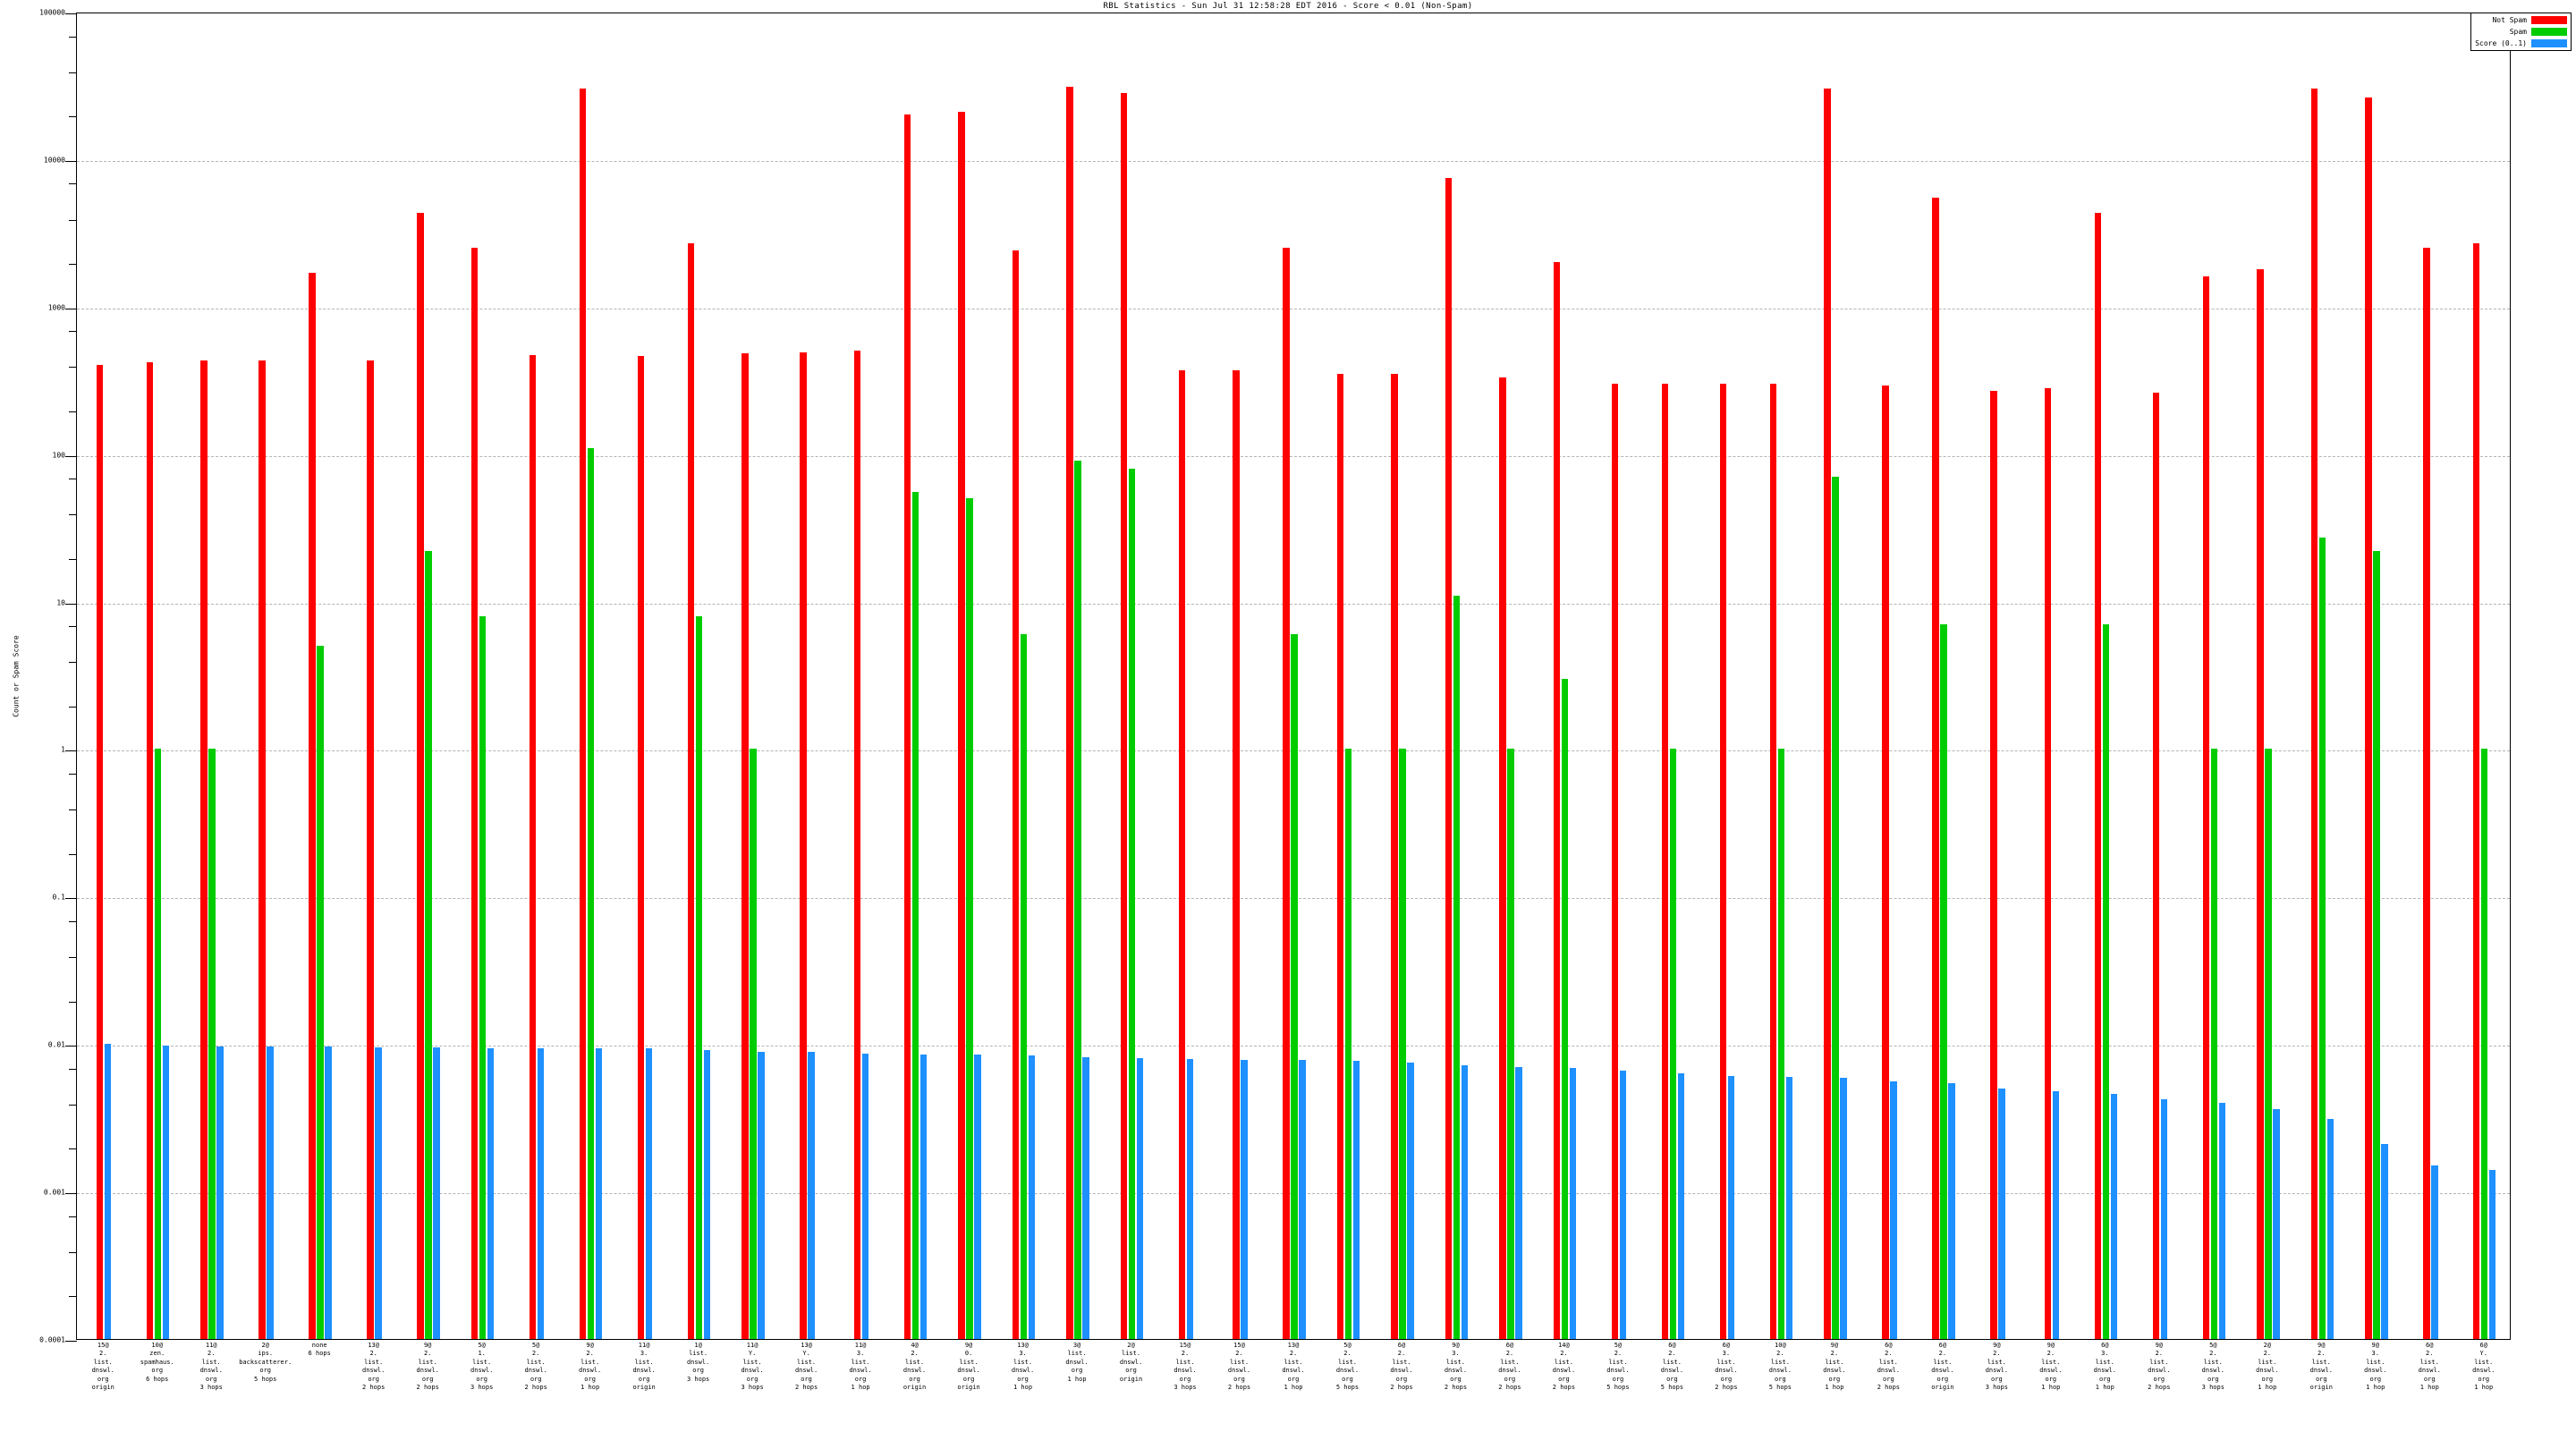 This screenshot has width=2576, height=1449. Describe the element at coordinates (2521, 32) in the screenshot. I see `legend-item: Spam` at that location.